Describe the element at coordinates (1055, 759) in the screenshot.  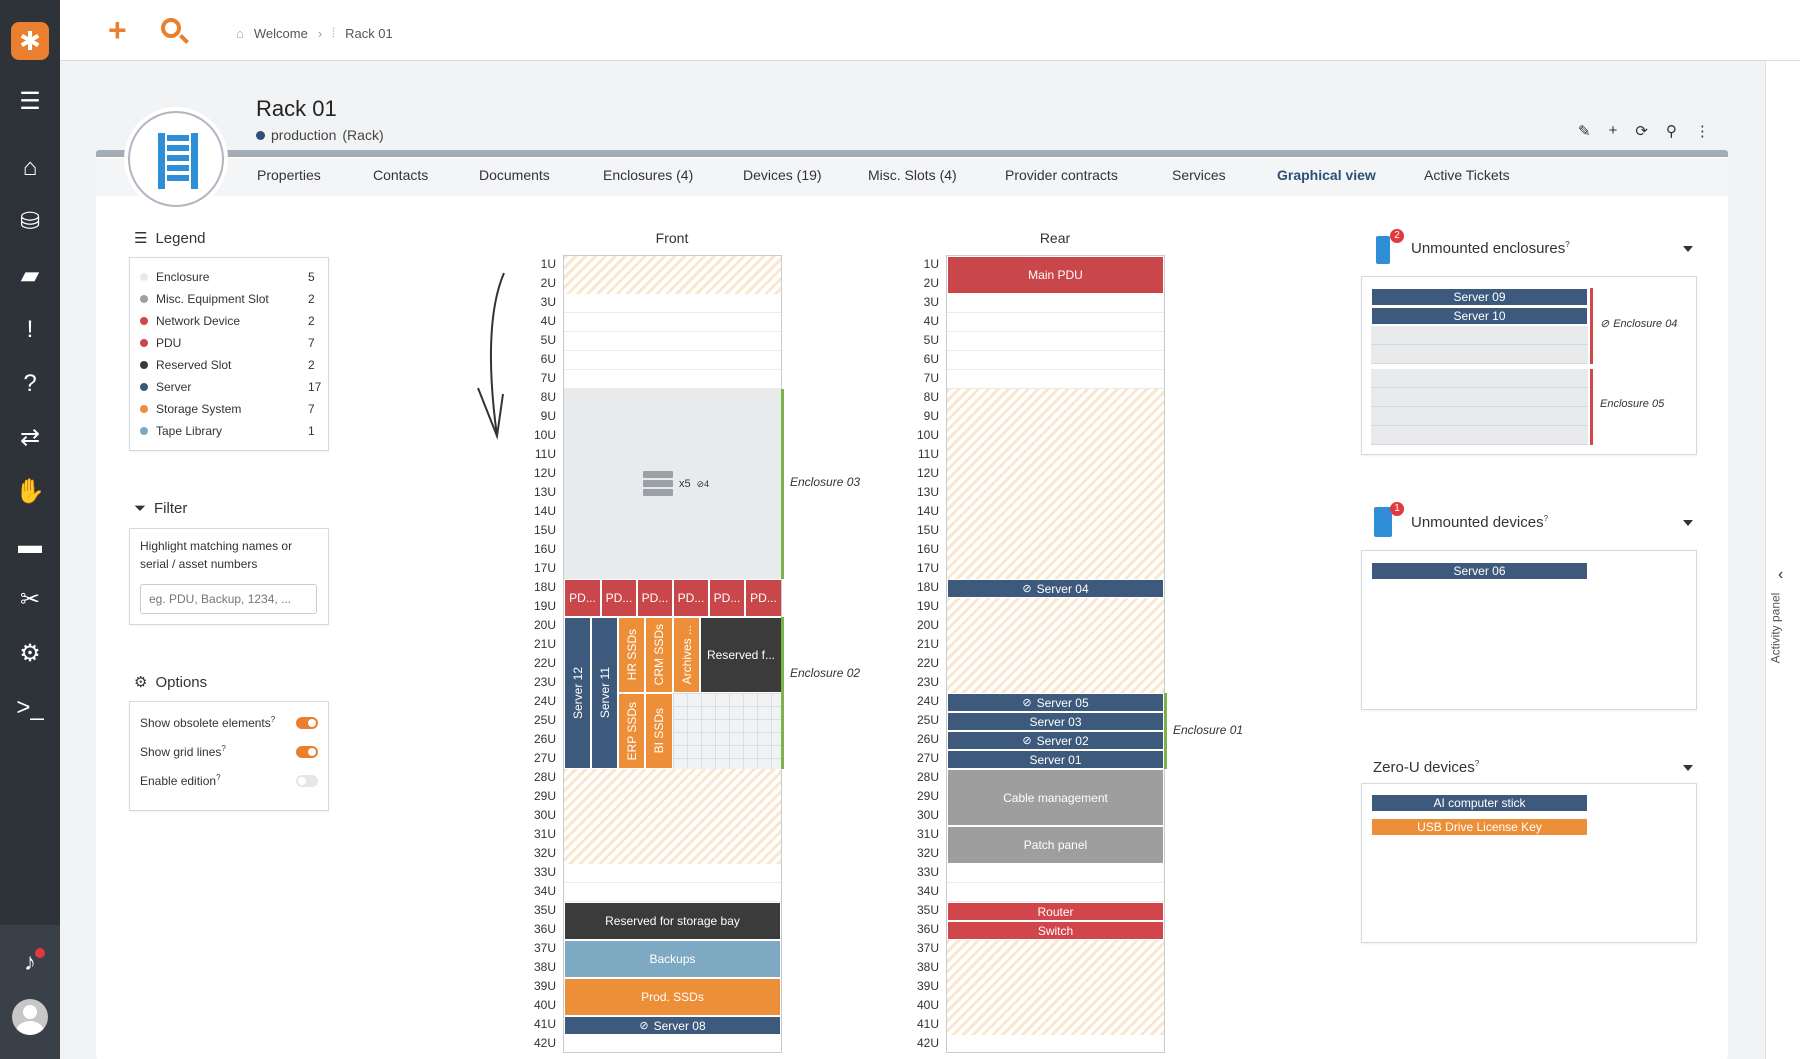
I see `server-01: Server 01` at that location.